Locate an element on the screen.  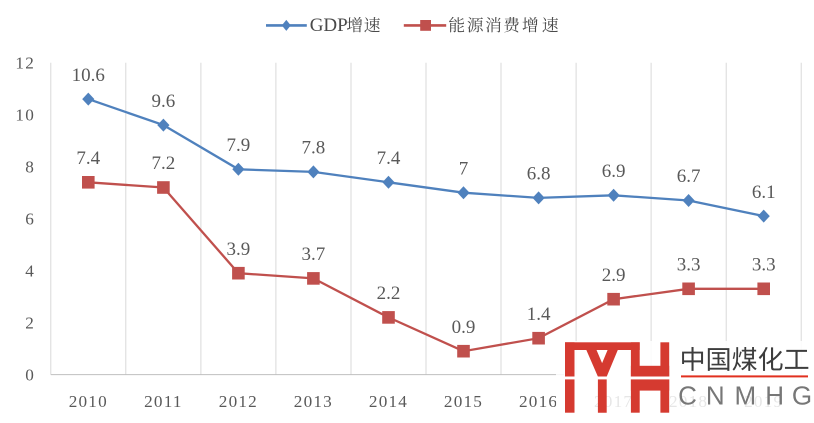
svg-text: 7.2 is located at coordinates (164, 163).